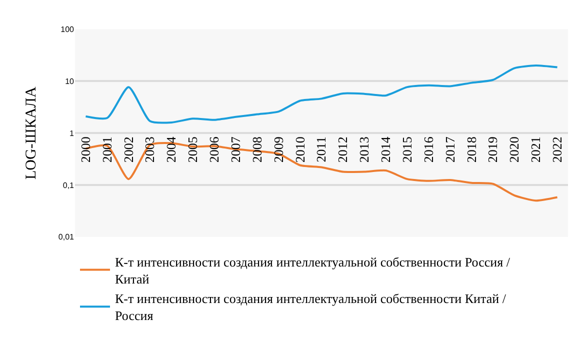 Image resolution: width=578 pixels, height=337 pixels. Describe the element at coordinates (312, 270) in the screenshot. I see `legend-label: К-т интенсивности создания интеллектуальной собственности Россия / Китай` at that location.